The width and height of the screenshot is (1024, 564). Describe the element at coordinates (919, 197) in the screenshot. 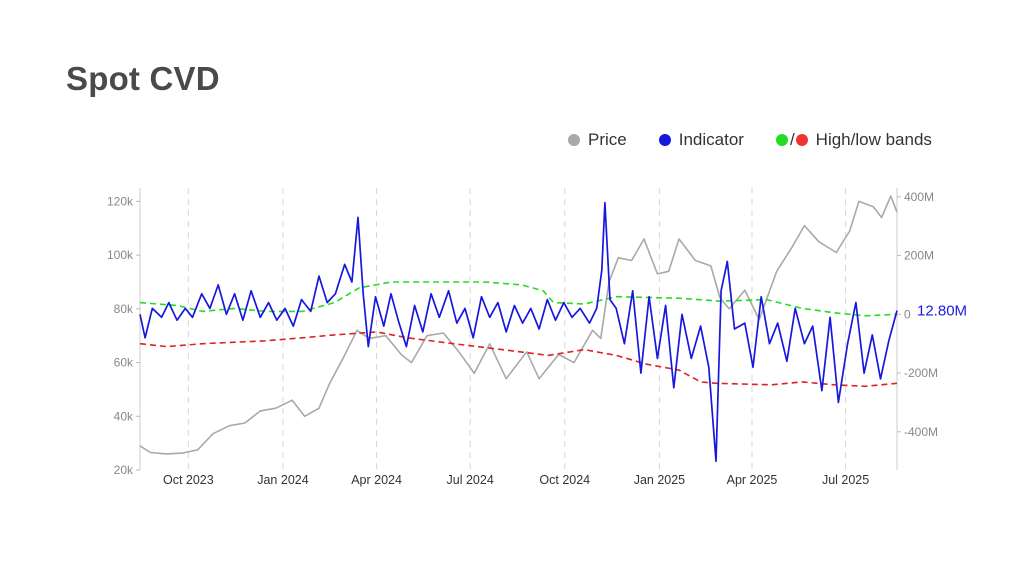

I see `right-tick-label: 400M` at that location.